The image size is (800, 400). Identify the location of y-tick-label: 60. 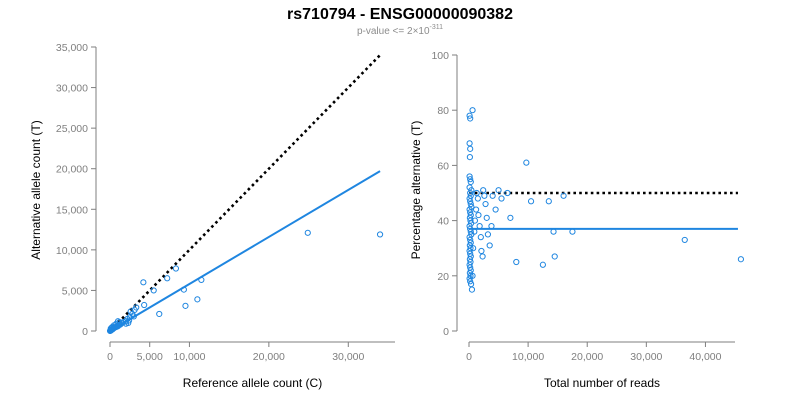
(443, 166).